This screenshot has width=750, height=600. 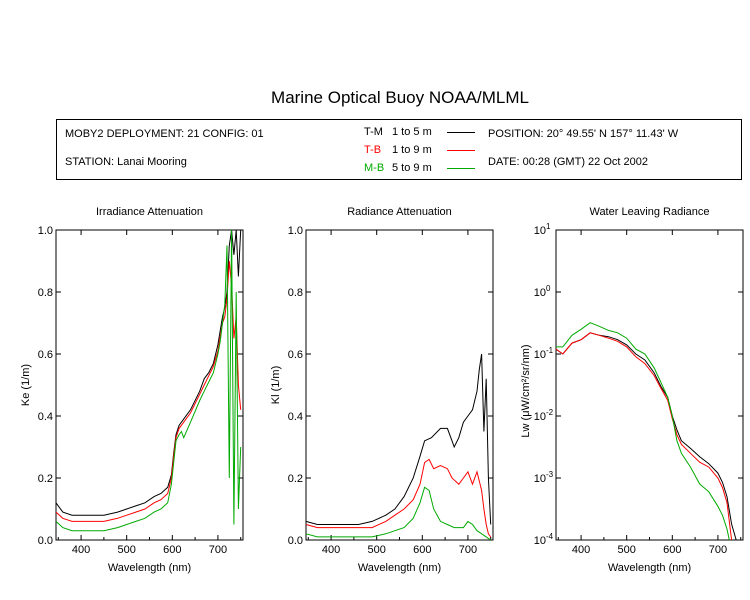 What do you see at coordinates (399, 568) in the screenshot?
I see `x-axis-label-radiance: Wavelength (nm)` at bounding box center [399, 568].